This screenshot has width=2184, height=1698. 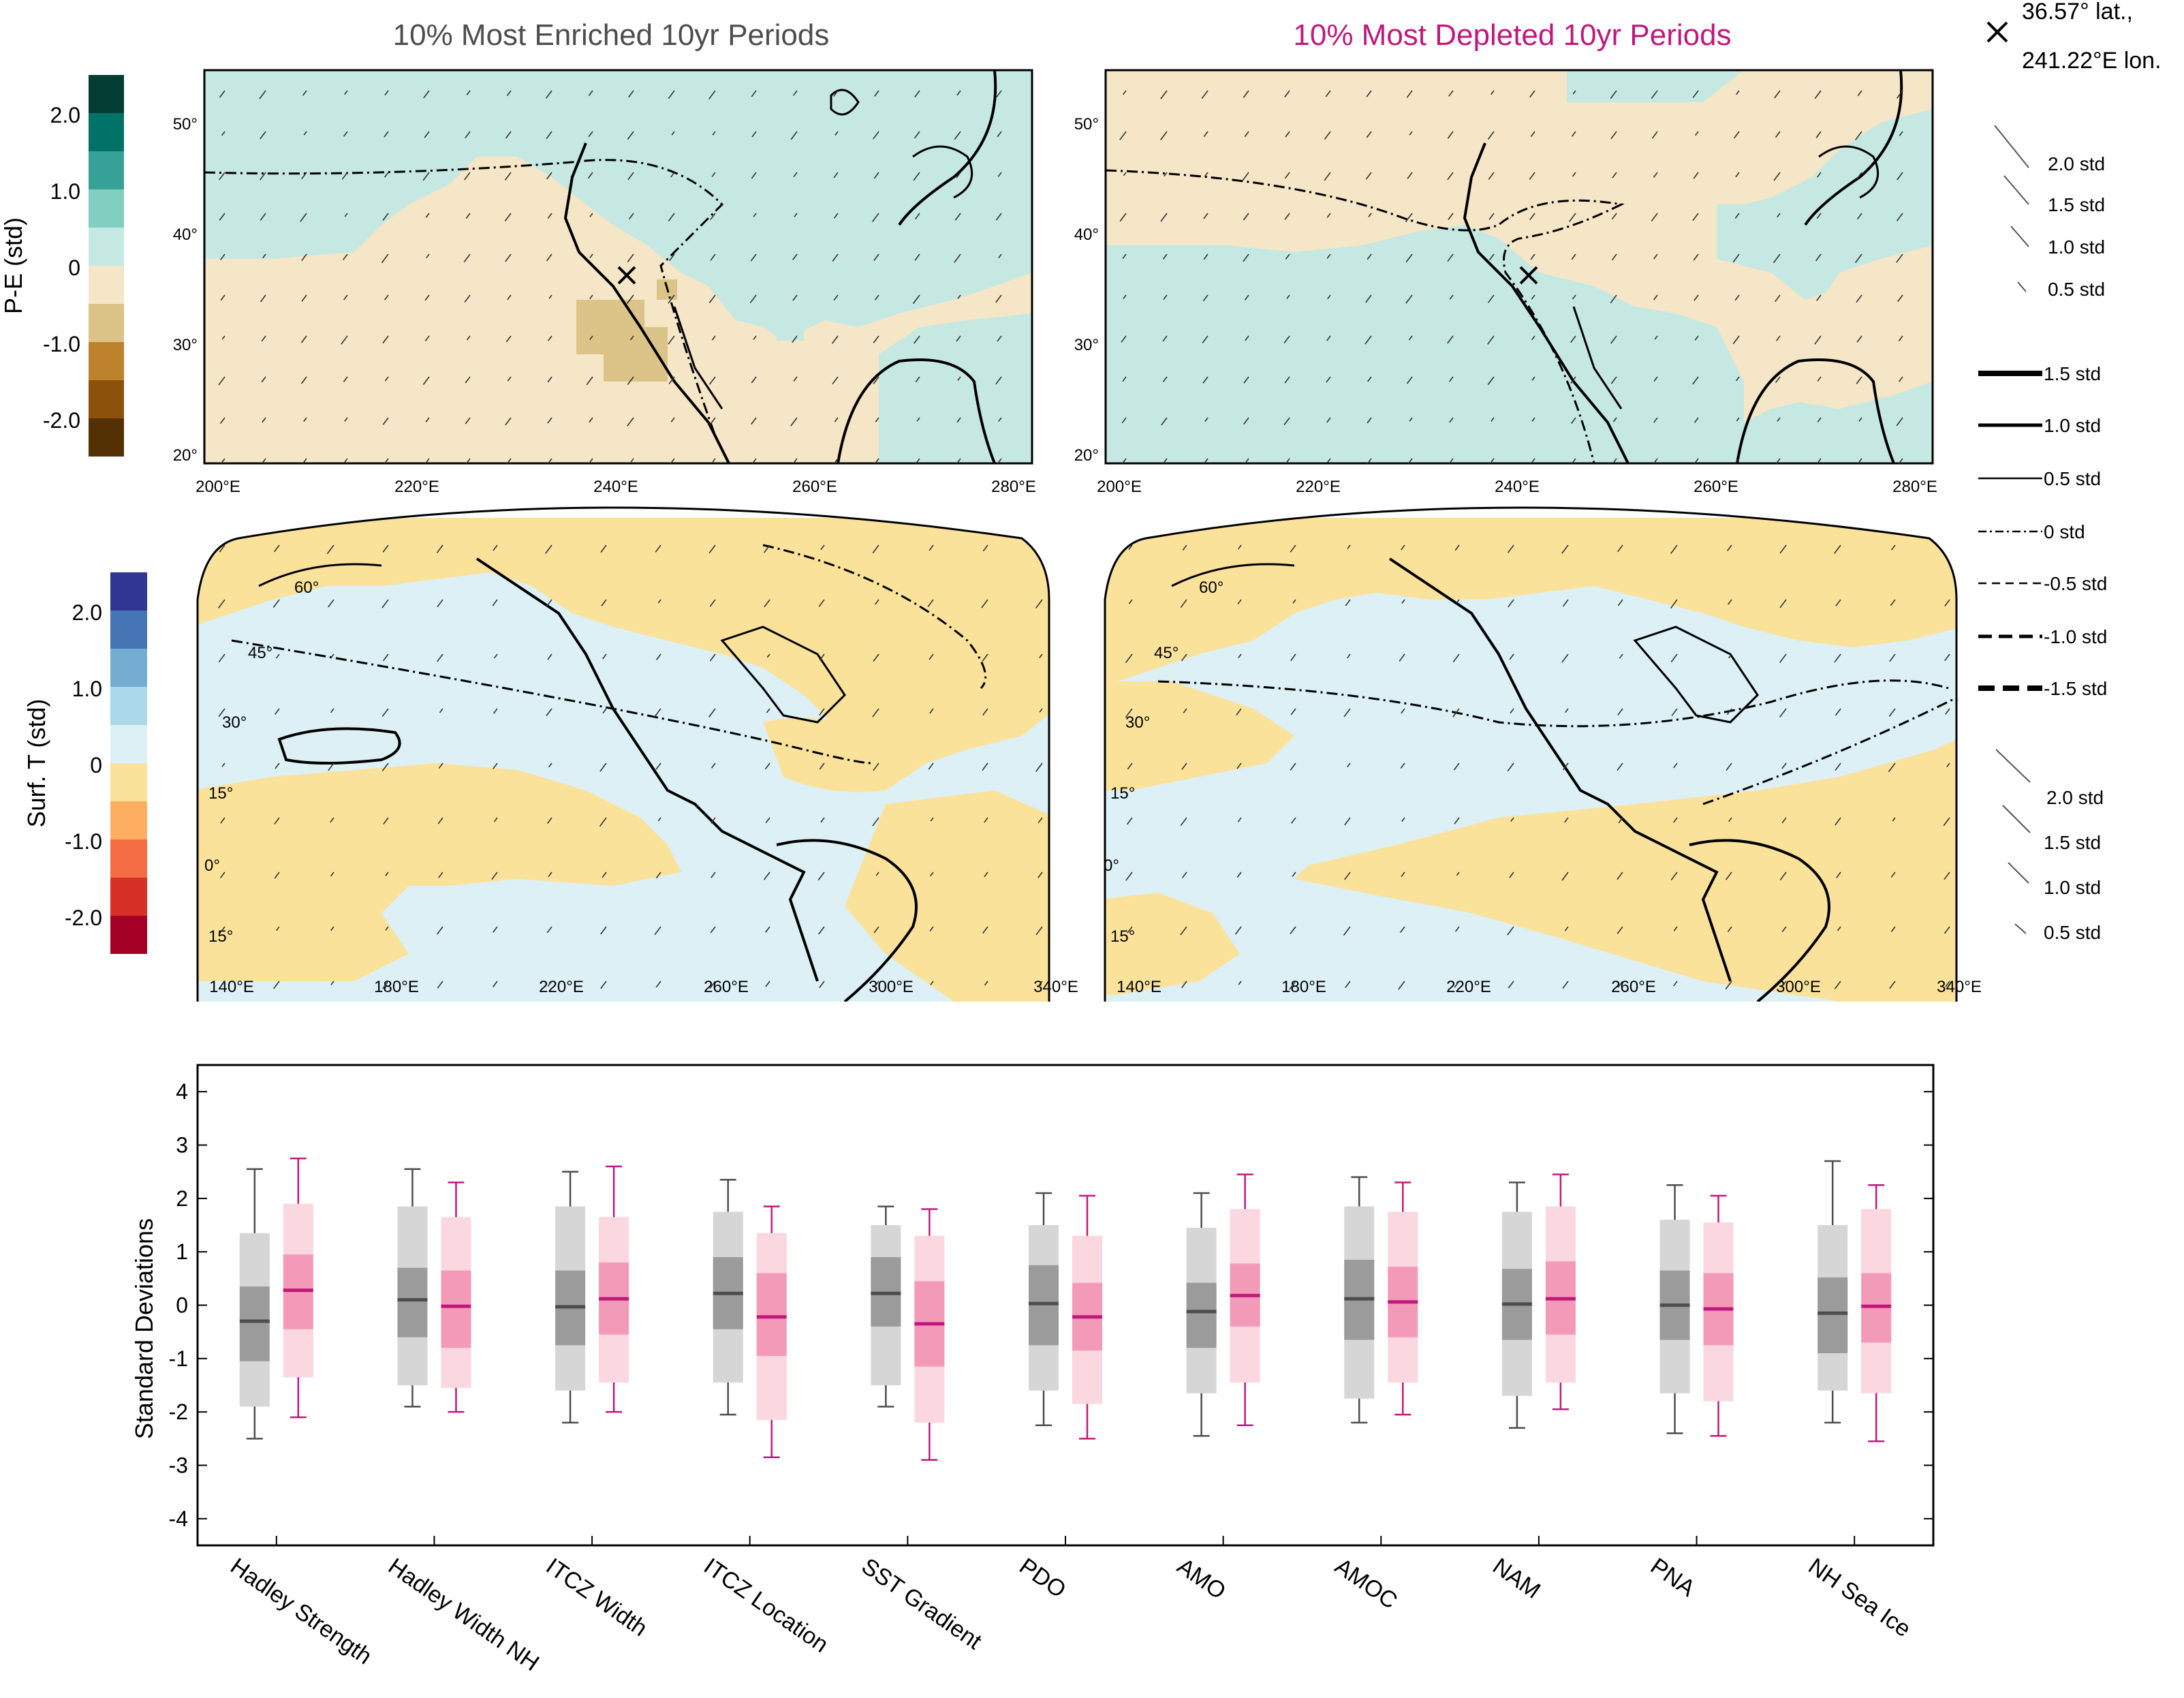 What do you see at coordinates (1366, 1583) in the screenshot?
I see `x-tick-label: AMOC` at bounding box center [1366, 1583].